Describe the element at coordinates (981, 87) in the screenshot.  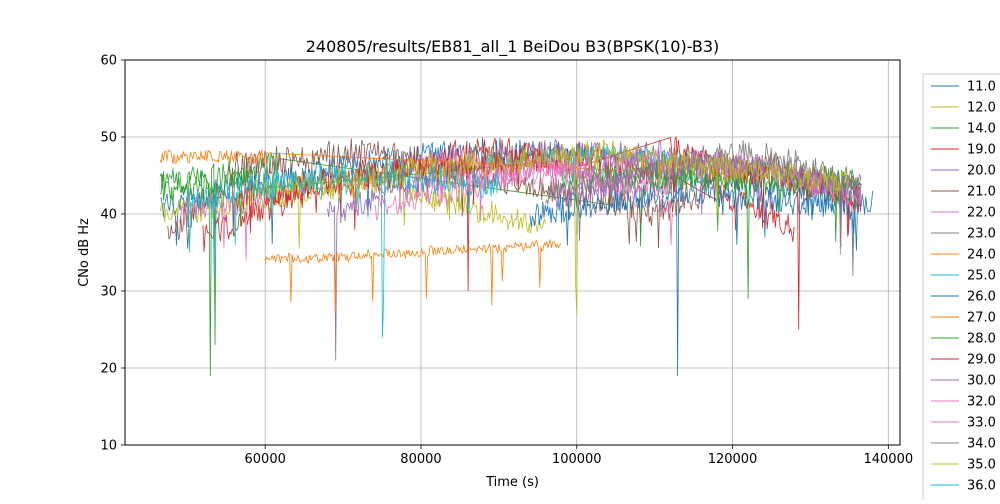
I see `legend-label: 11.0` at that location.